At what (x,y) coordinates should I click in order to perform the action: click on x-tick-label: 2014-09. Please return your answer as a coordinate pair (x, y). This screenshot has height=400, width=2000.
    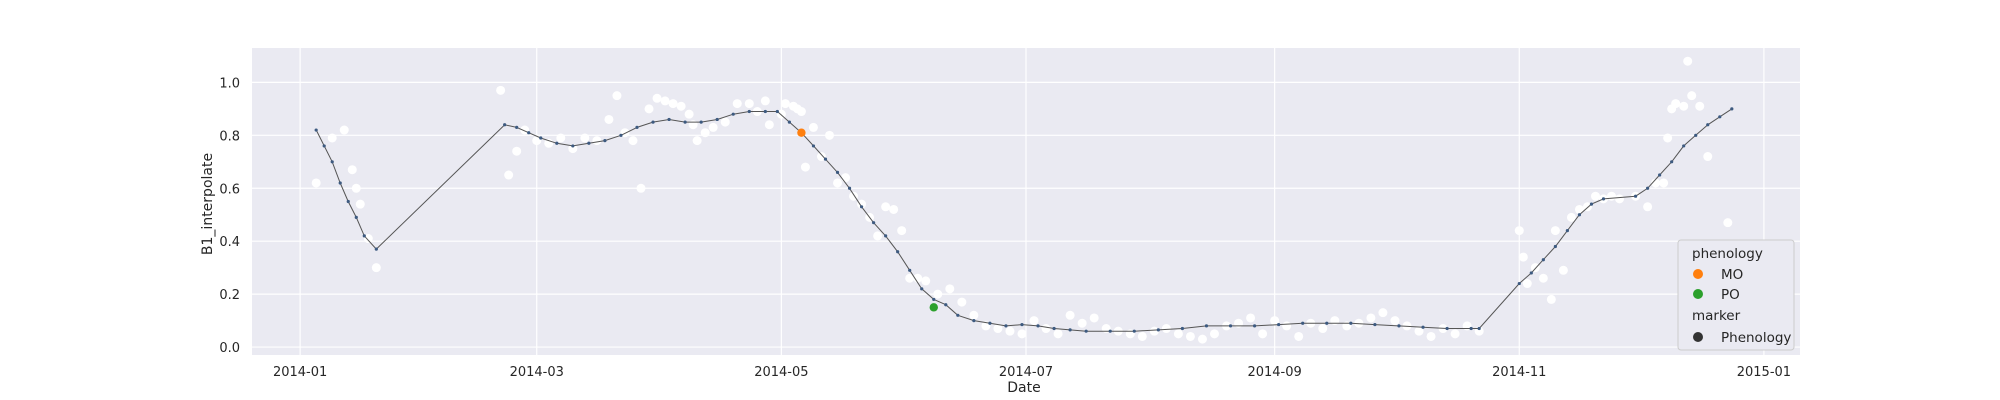
    Looking at the image, I should click on (1274, 372).